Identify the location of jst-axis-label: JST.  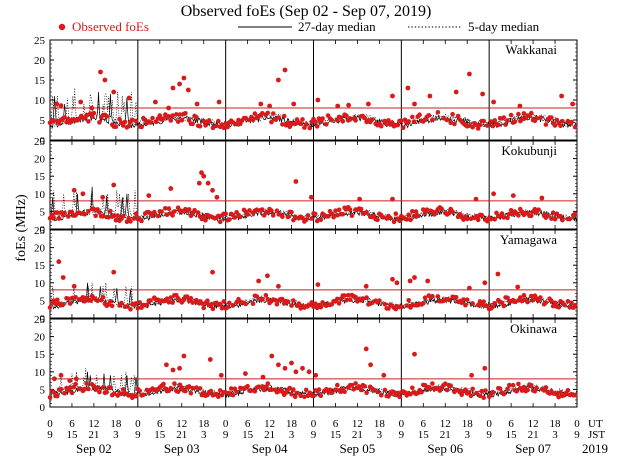
(596, 435).